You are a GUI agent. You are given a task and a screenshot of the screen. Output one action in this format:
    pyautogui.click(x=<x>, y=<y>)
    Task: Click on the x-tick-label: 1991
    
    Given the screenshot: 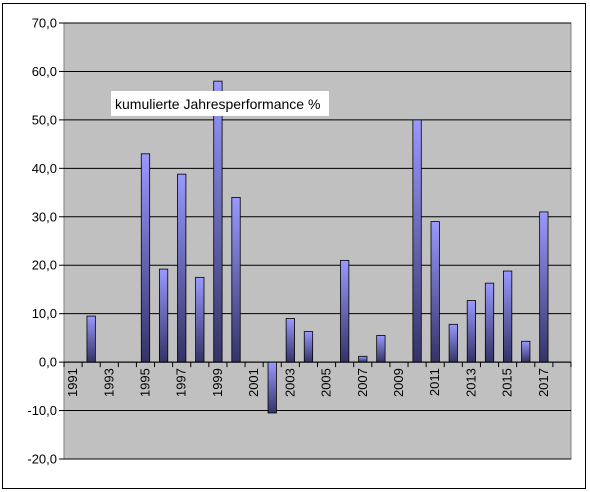 What is the action you would take?
    pyautogui.click(x=72, y=382)
    